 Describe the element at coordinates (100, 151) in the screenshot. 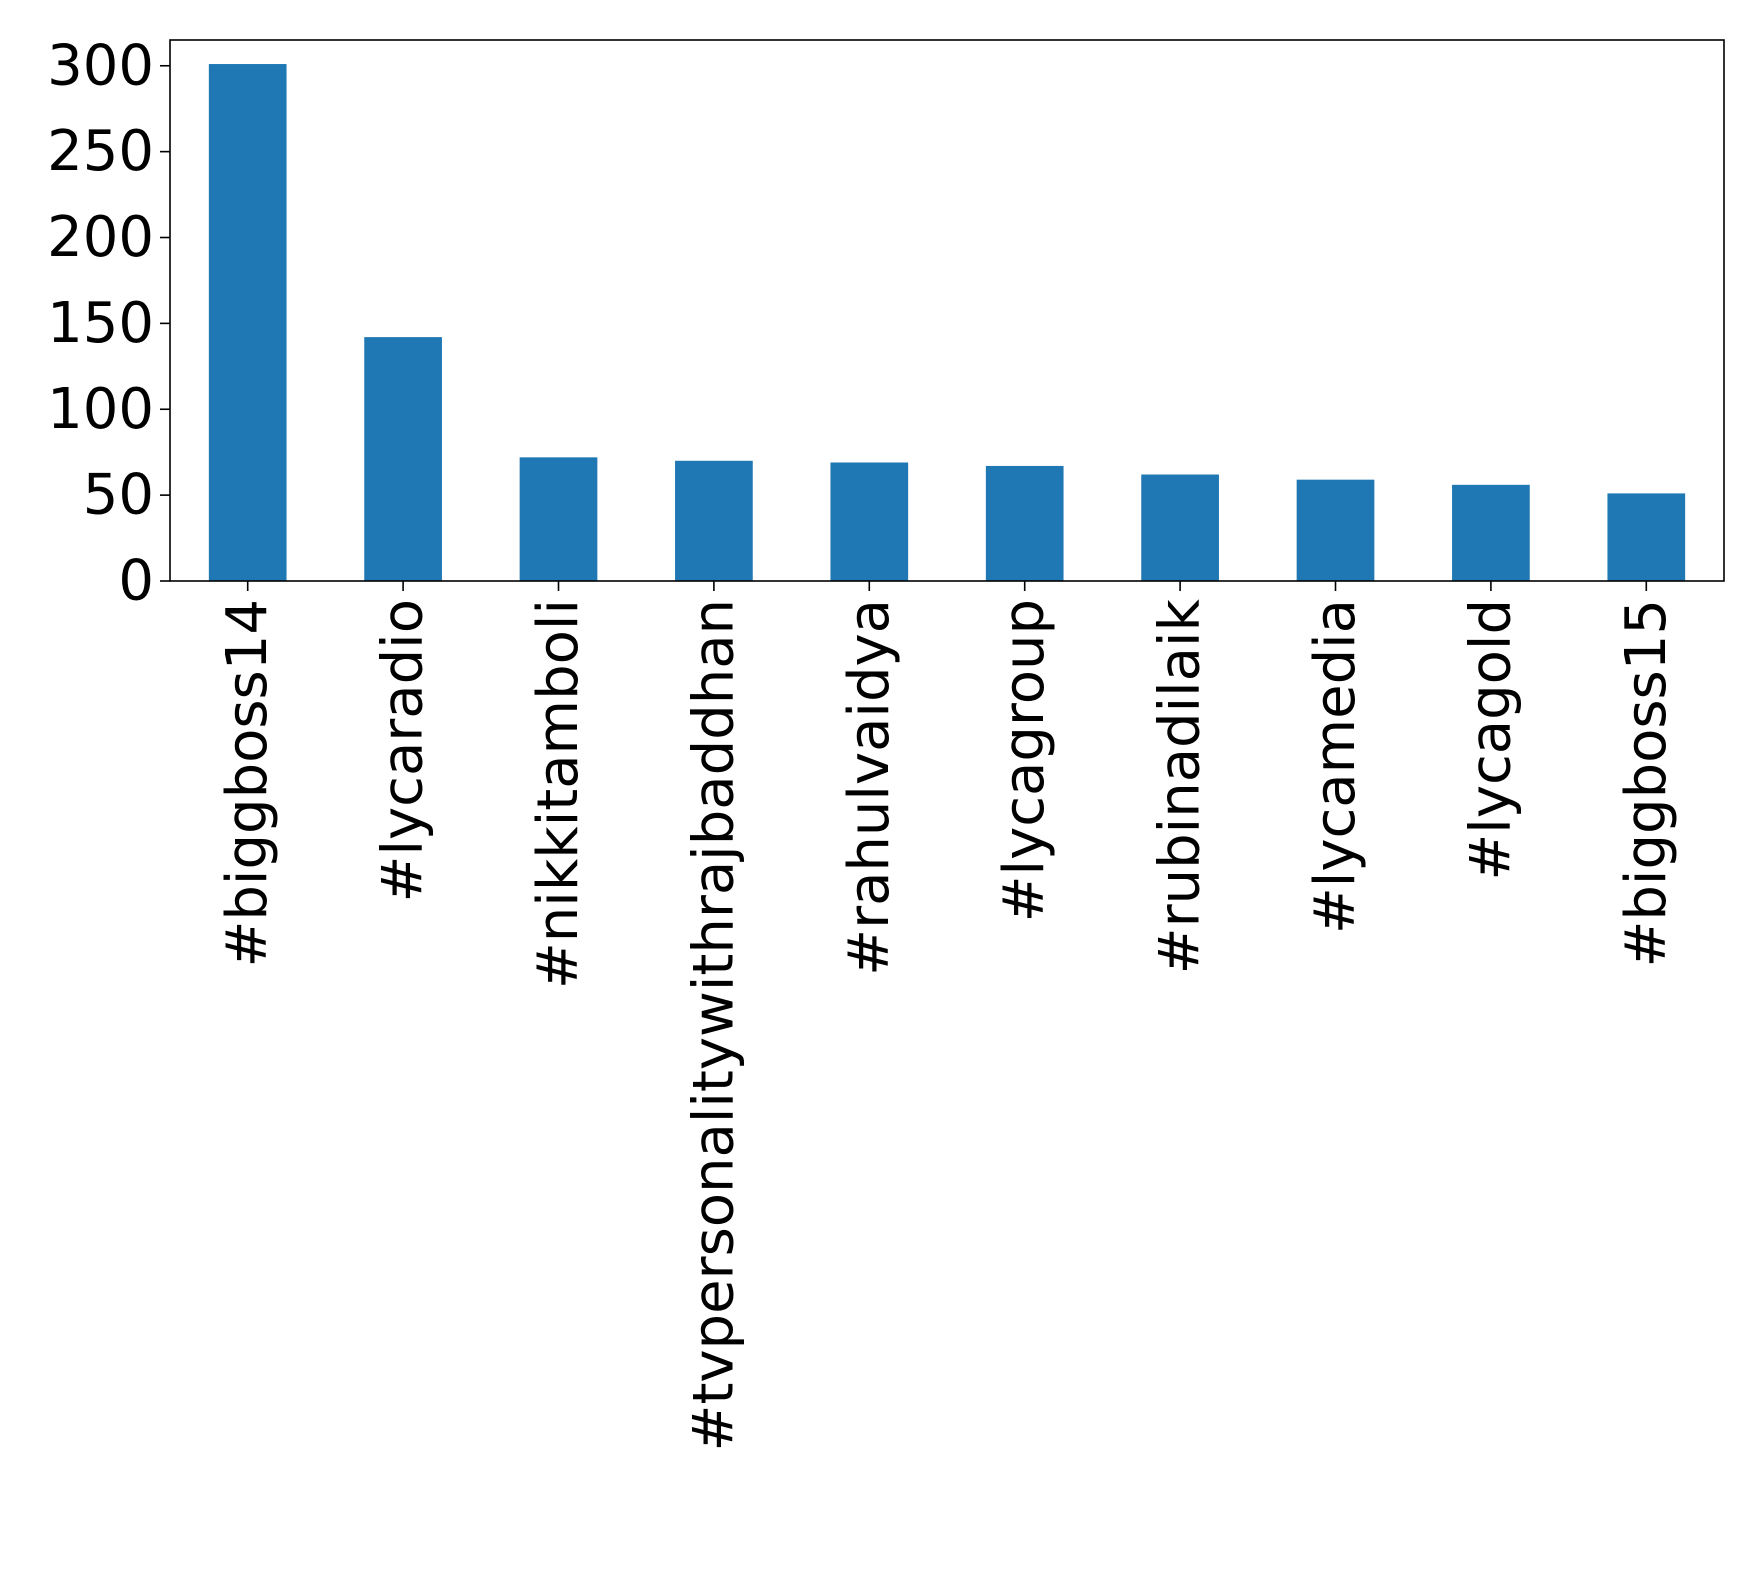

I see `y-tick-label: 250` at that location.